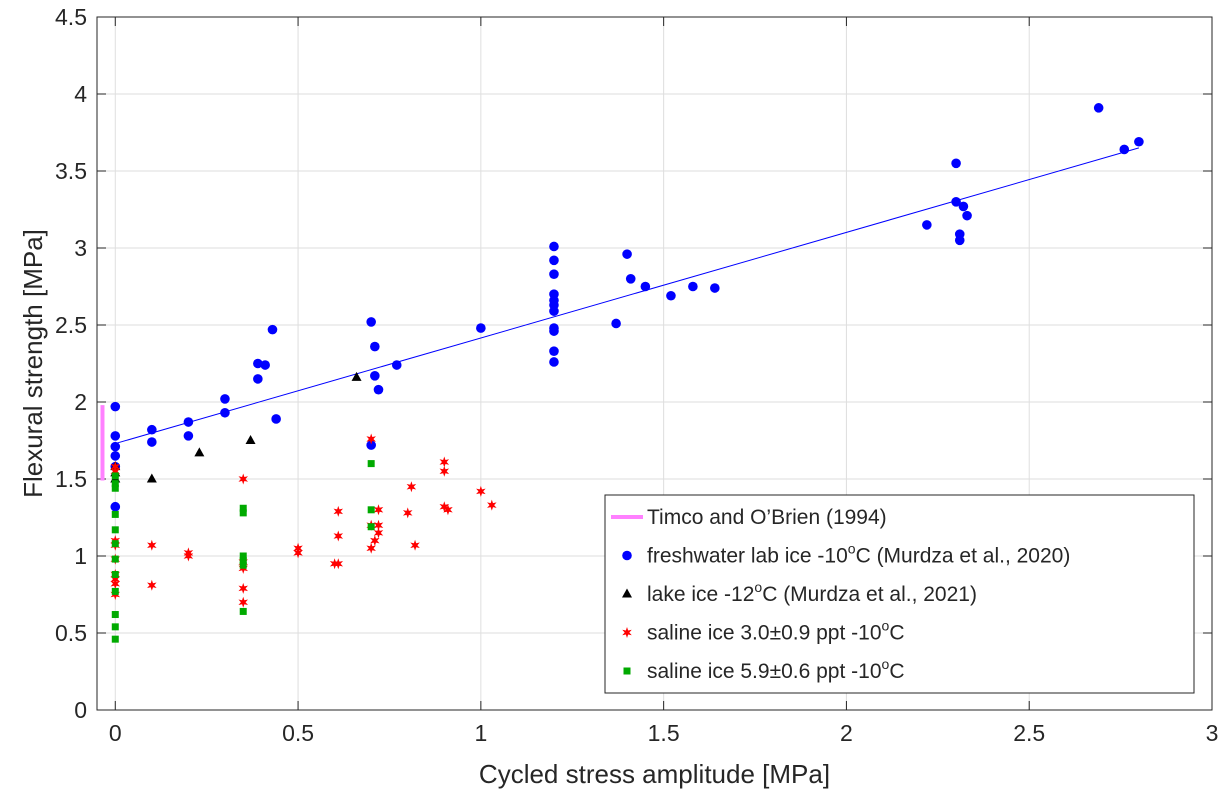 This screenshot has width=1231, height=806. What do you see at coordinates (1212, 733) in the screenshot?
I see `x-tick-label: 3` at bounding box center [1212, 733].